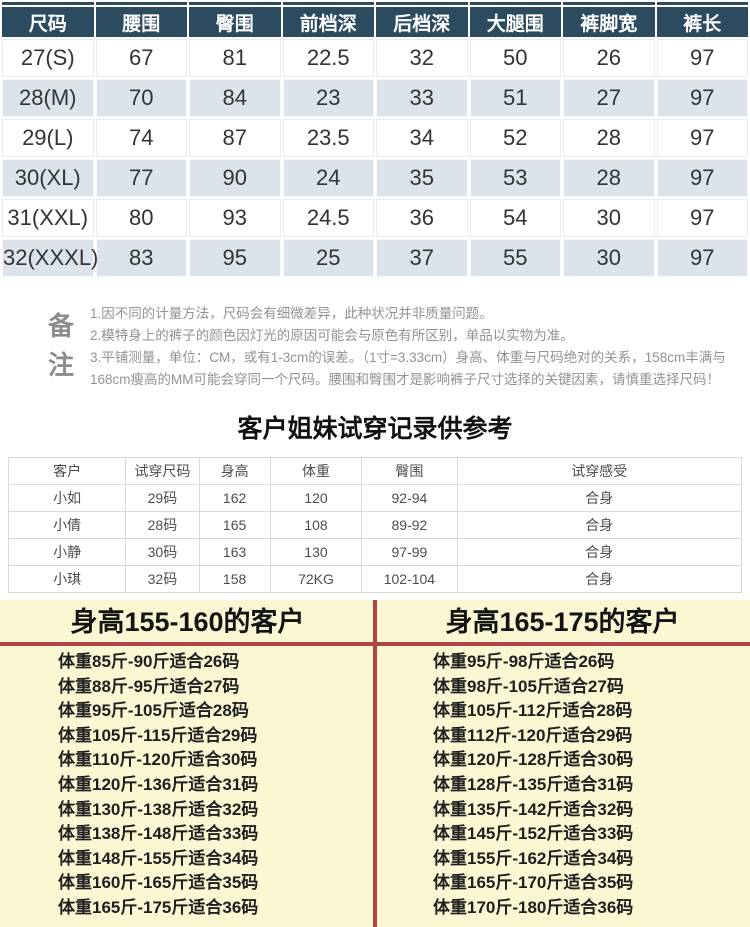 Image resolution: width=750 pixels, height=927 pixels. Describe the element at coordinates (332, 335) in the screenshot. I see `list-item: 2.模特身上的裤子的颜色因灯光的原因可能会与原色有所区别，单品以实物为准。` at that location.